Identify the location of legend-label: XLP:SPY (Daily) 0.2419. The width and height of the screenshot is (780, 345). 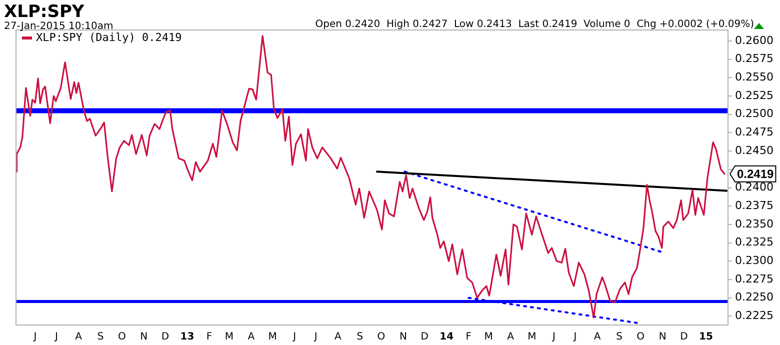
(109, 37).